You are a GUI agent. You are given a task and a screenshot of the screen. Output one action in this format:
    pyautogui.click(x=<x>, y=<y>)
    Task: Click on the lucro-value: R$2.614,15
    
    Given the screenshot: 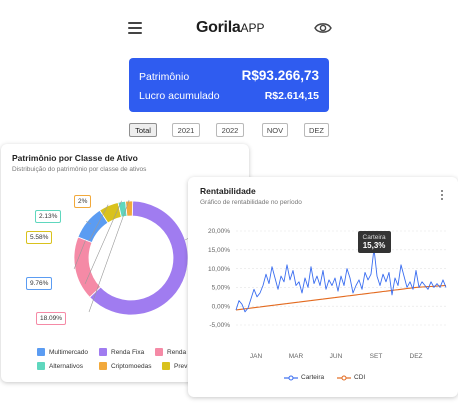 What is the action you would take?
    pyautogui.click(x=291, y=96)
    